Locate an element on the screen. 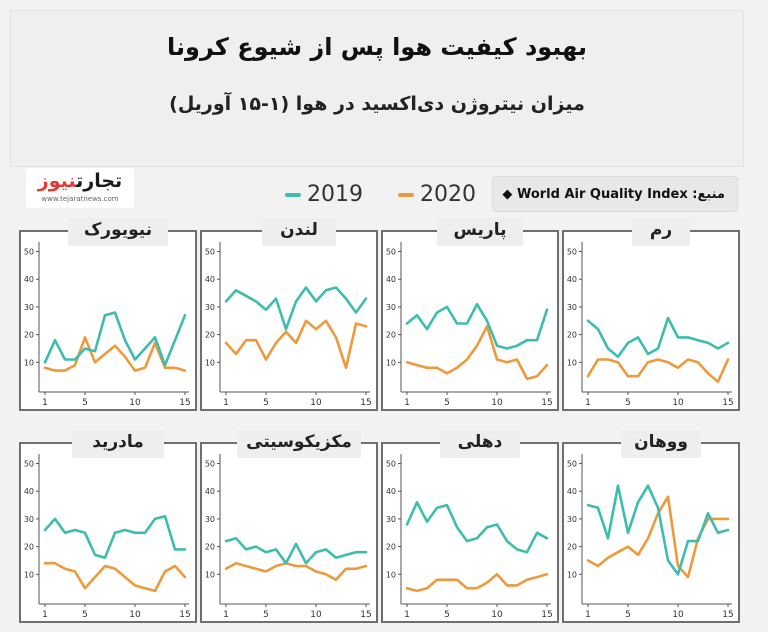 The width and height of the screenshot is (768, 632). panel-title: ووهان is located at coordinates (661, 442).